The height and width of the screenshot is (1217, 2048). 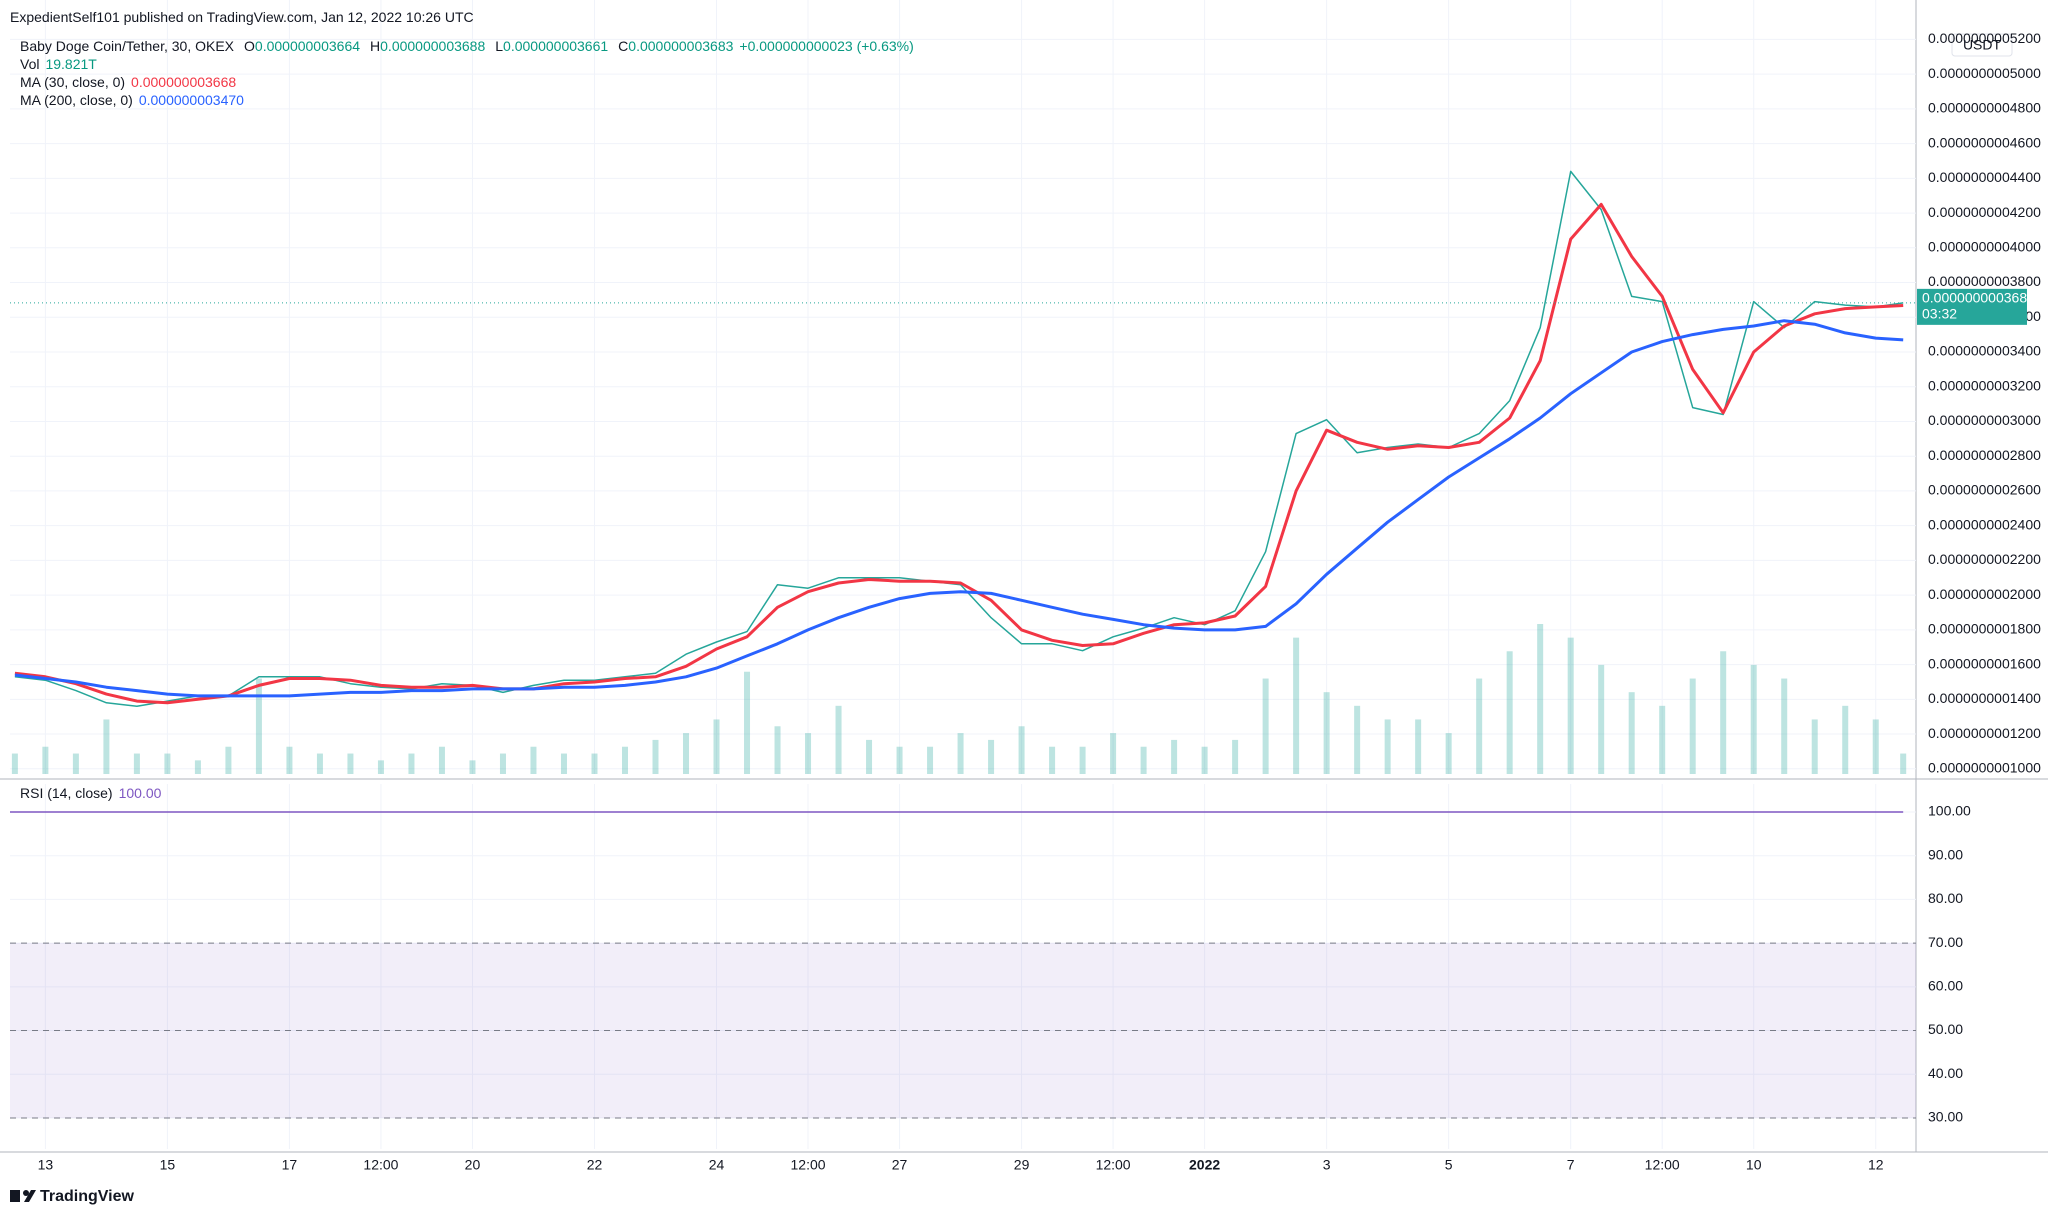 What do you see at coordinates (717, 1165) in the screenshot?
I see `x-tick-label: 24` at bounding box center [717, 1165].